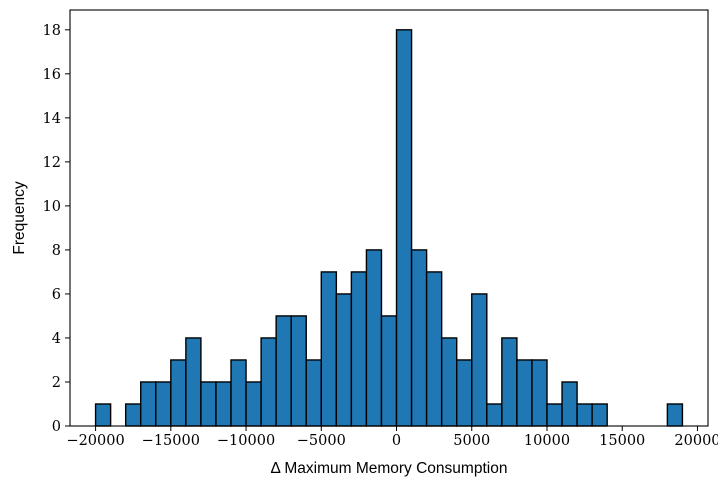 The image size is (718, 485). What do you see at coordinates (471, 441) in the screenshot?
I see `x-tick-label: 5000` at bounding box center [471, 441].